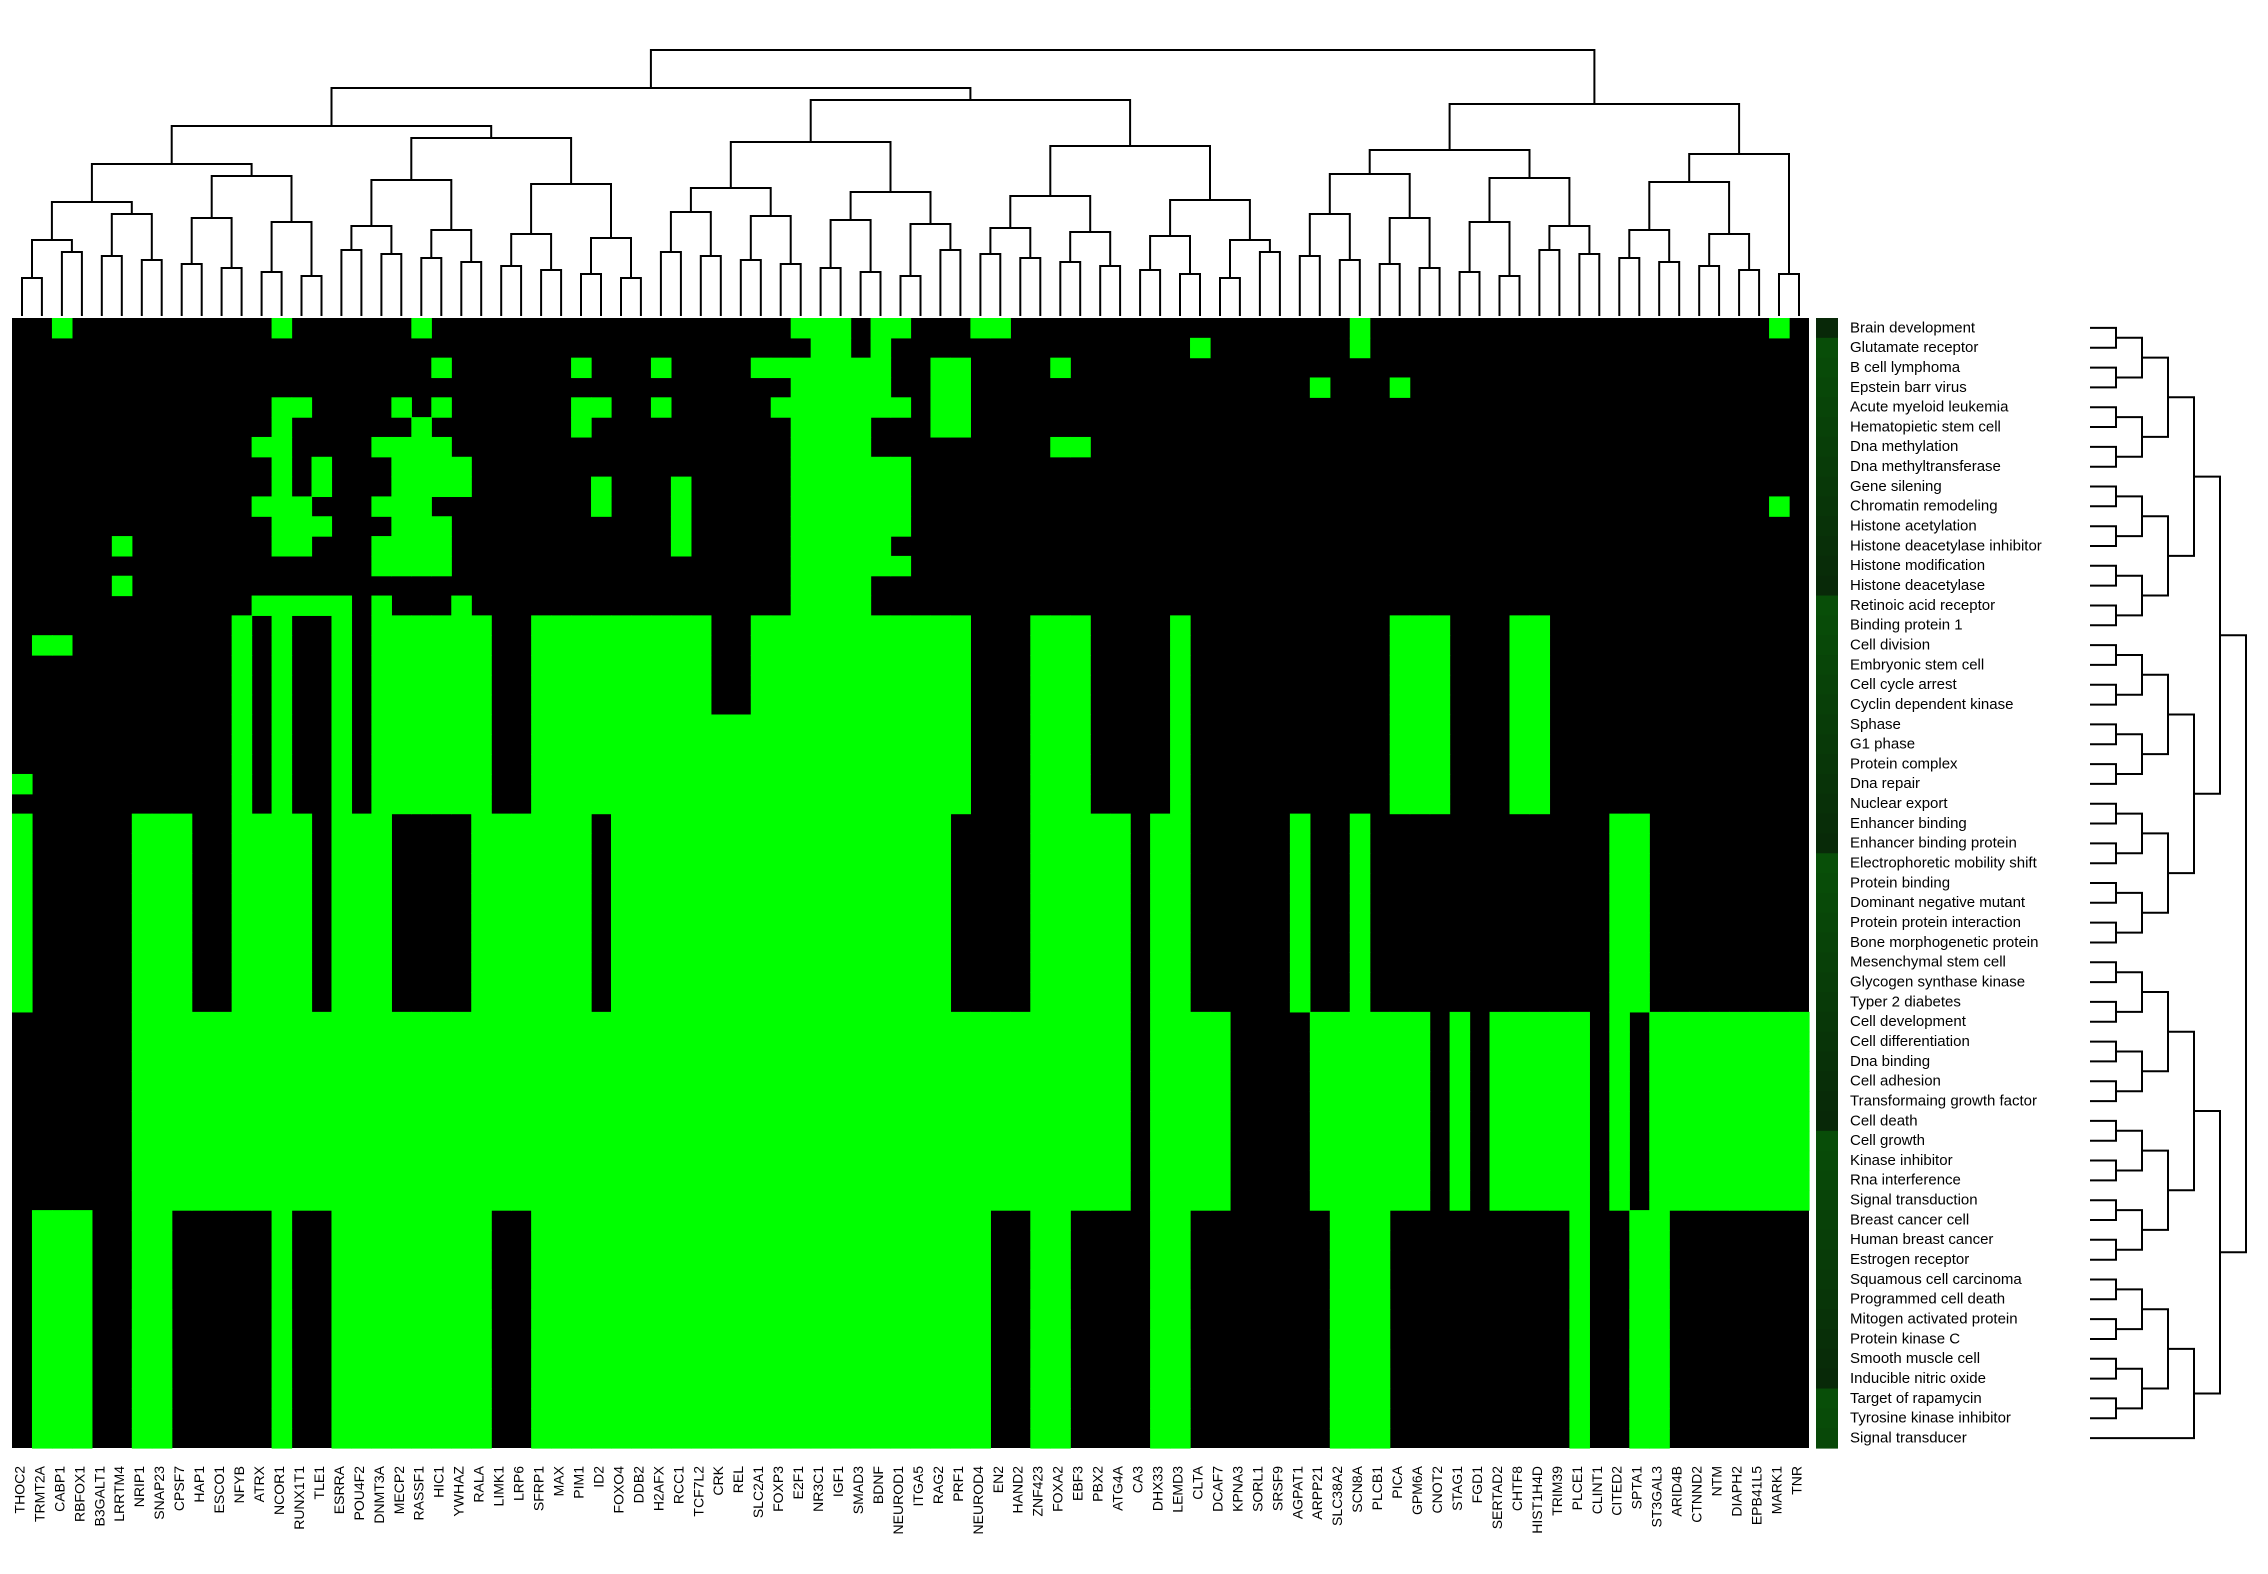 The width and height of the screenshot is (2268, 1574). What do you see at coordinates (918, 1486) in the screenshot?
I see `col-label-45: ITGA5` at bounding box center [918, 1486].